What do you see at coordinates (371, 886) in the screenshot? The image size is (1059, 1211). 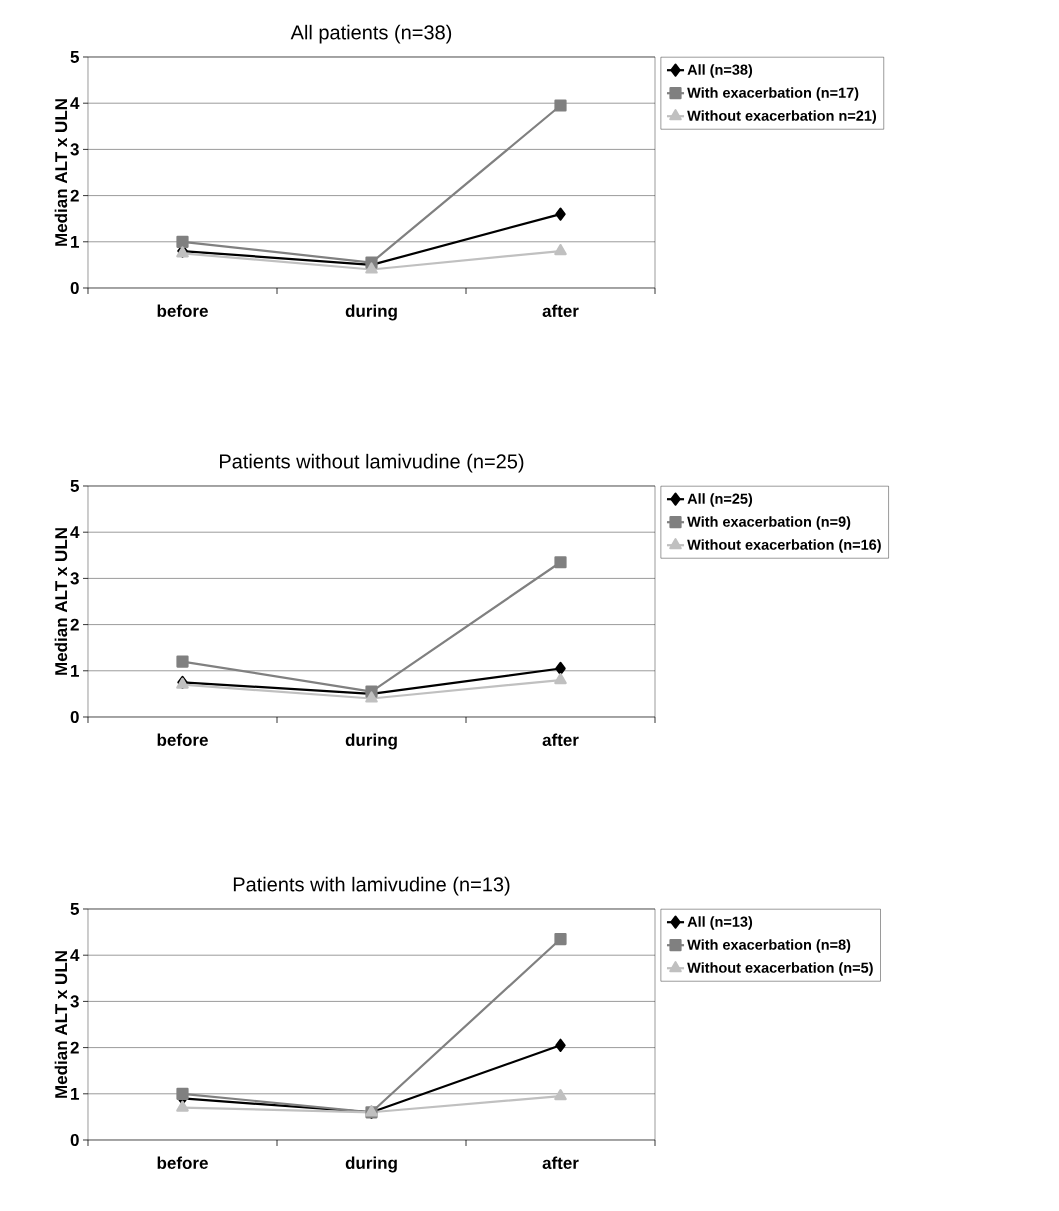 I see `chart-title: Patients with lamivudine (n=13)` at bounding box center [371, 886].